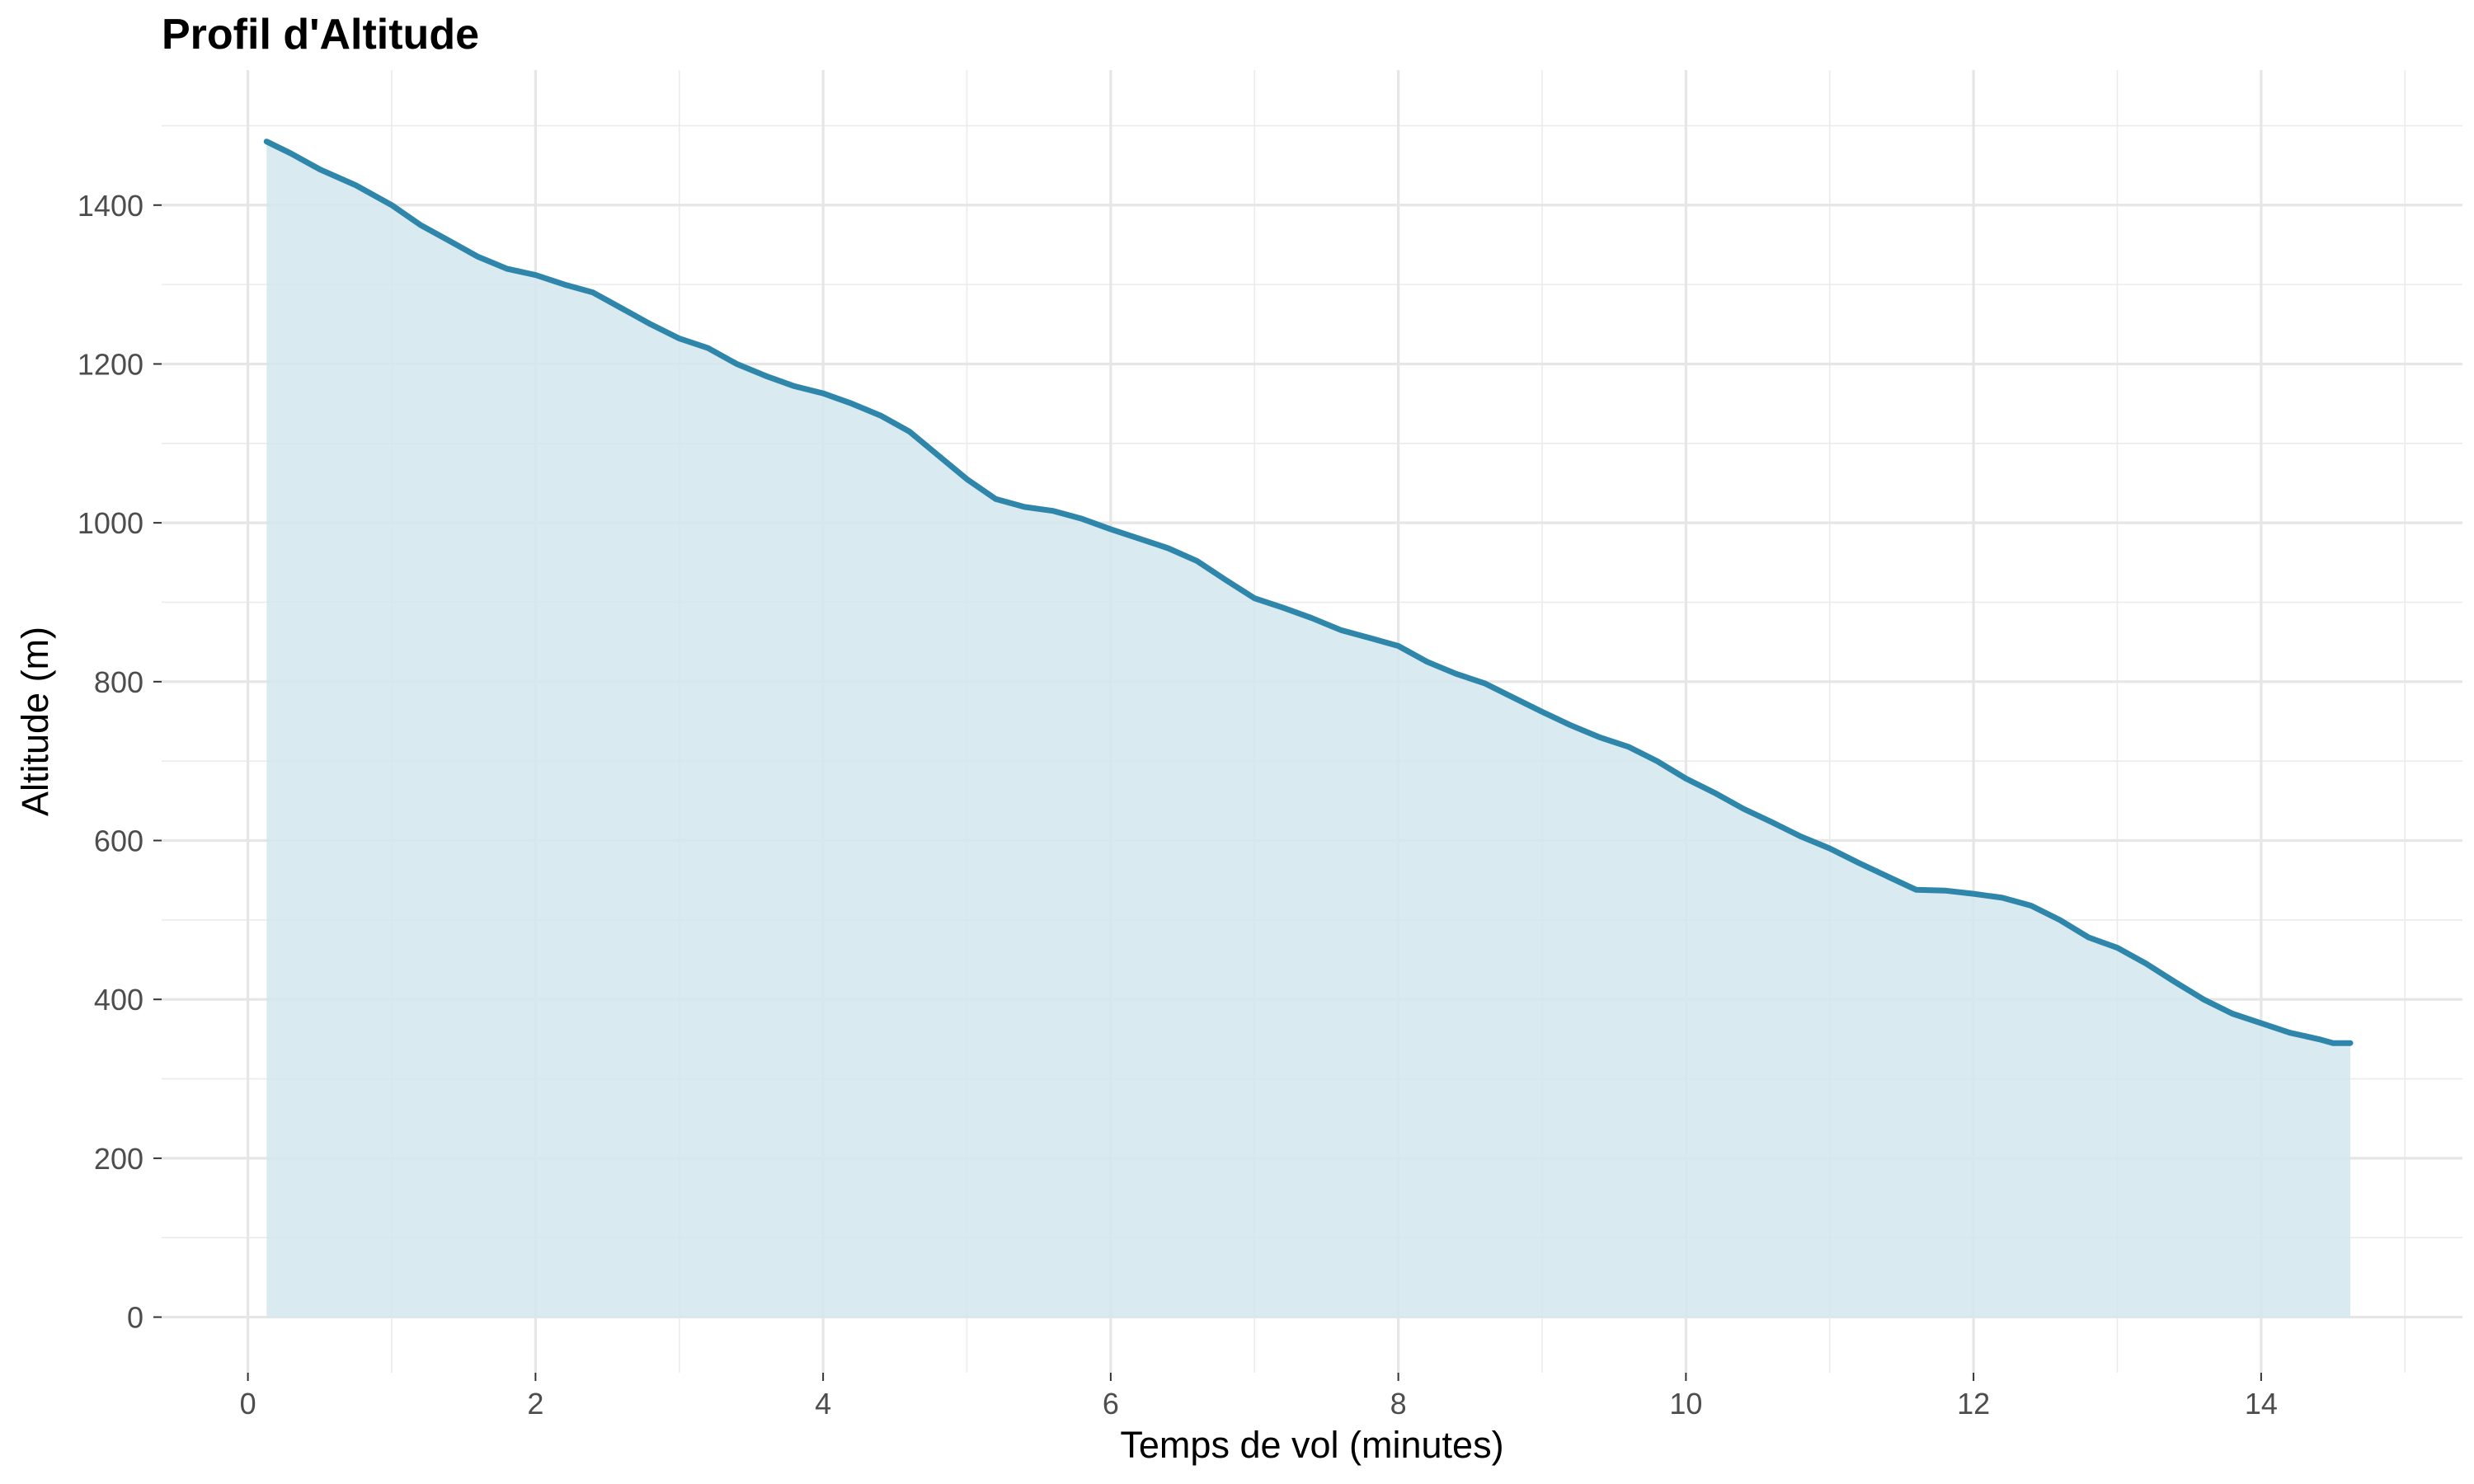 The width and height of the screenshot is (2474, 1484). Describe the element at coordinates (120, 762) in the screenshot. I see `y-axis-ticks: 0 200 400 600 800 1000 1200 1400` at that location.